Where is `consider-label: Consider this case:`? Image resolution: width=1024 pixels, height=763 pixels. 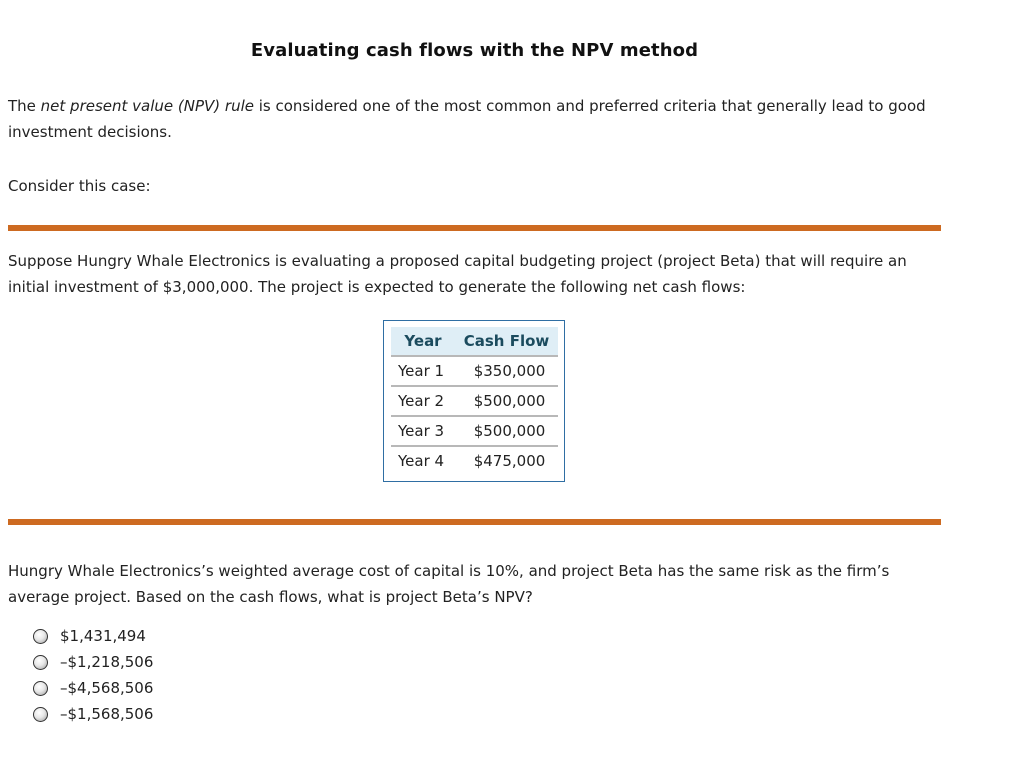 consider-label: Consider this case: is located at coordinates (79, 186).